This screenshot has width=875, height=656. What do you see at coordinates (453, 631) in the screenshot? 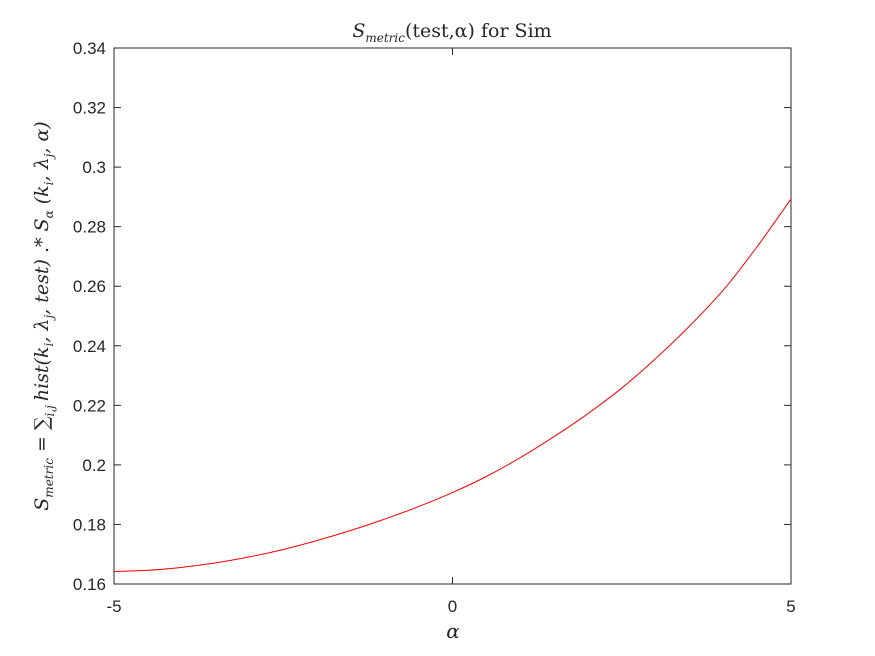
I see `x-axis-label: α` at bounding box center [453, 631].